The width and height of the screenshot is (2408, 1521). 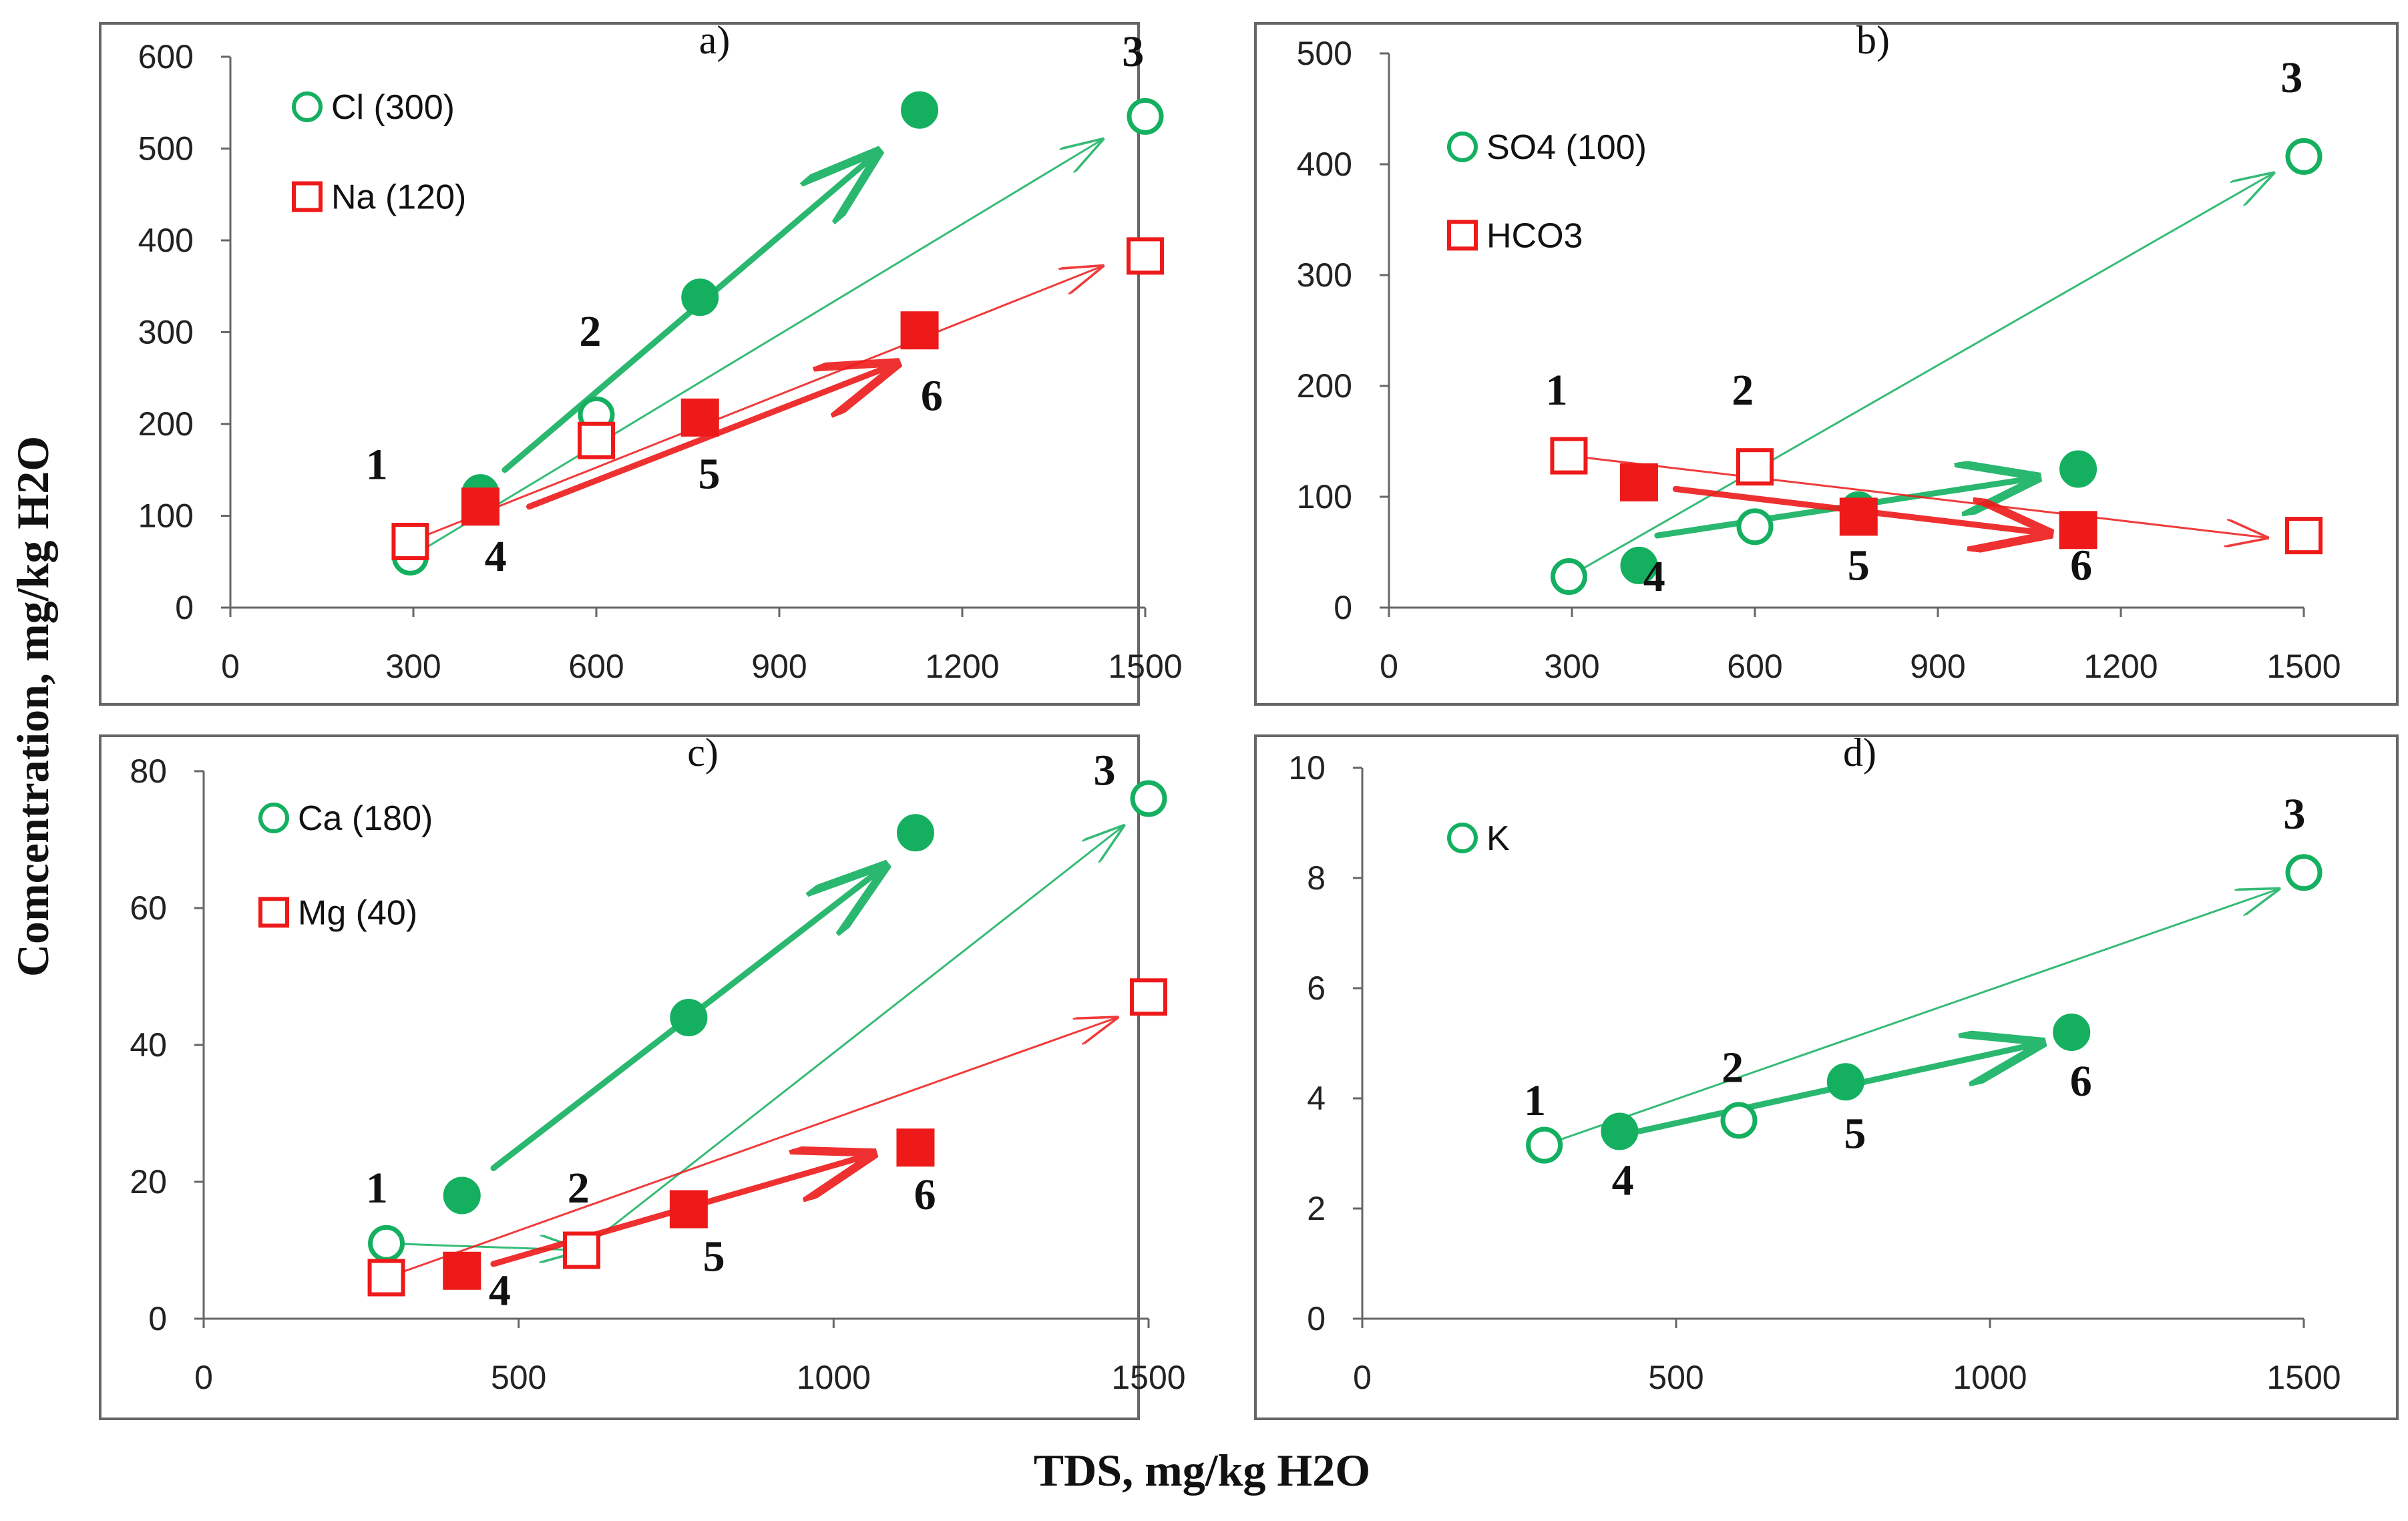 What do you see at coordinates (834, 1377) in the screenshot?
I see `x-tick-label: 1000` at bounding box center [834, 1377].